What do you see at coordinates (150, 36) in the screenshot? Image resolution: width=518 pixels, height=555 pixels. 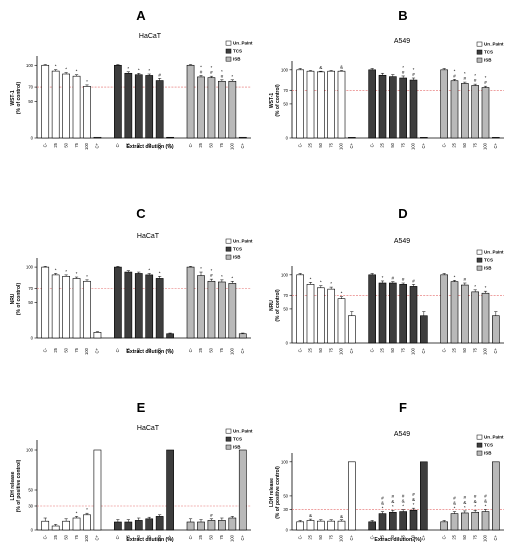 I see `panel-title: HaCaT` at bounding box center [150, 36].